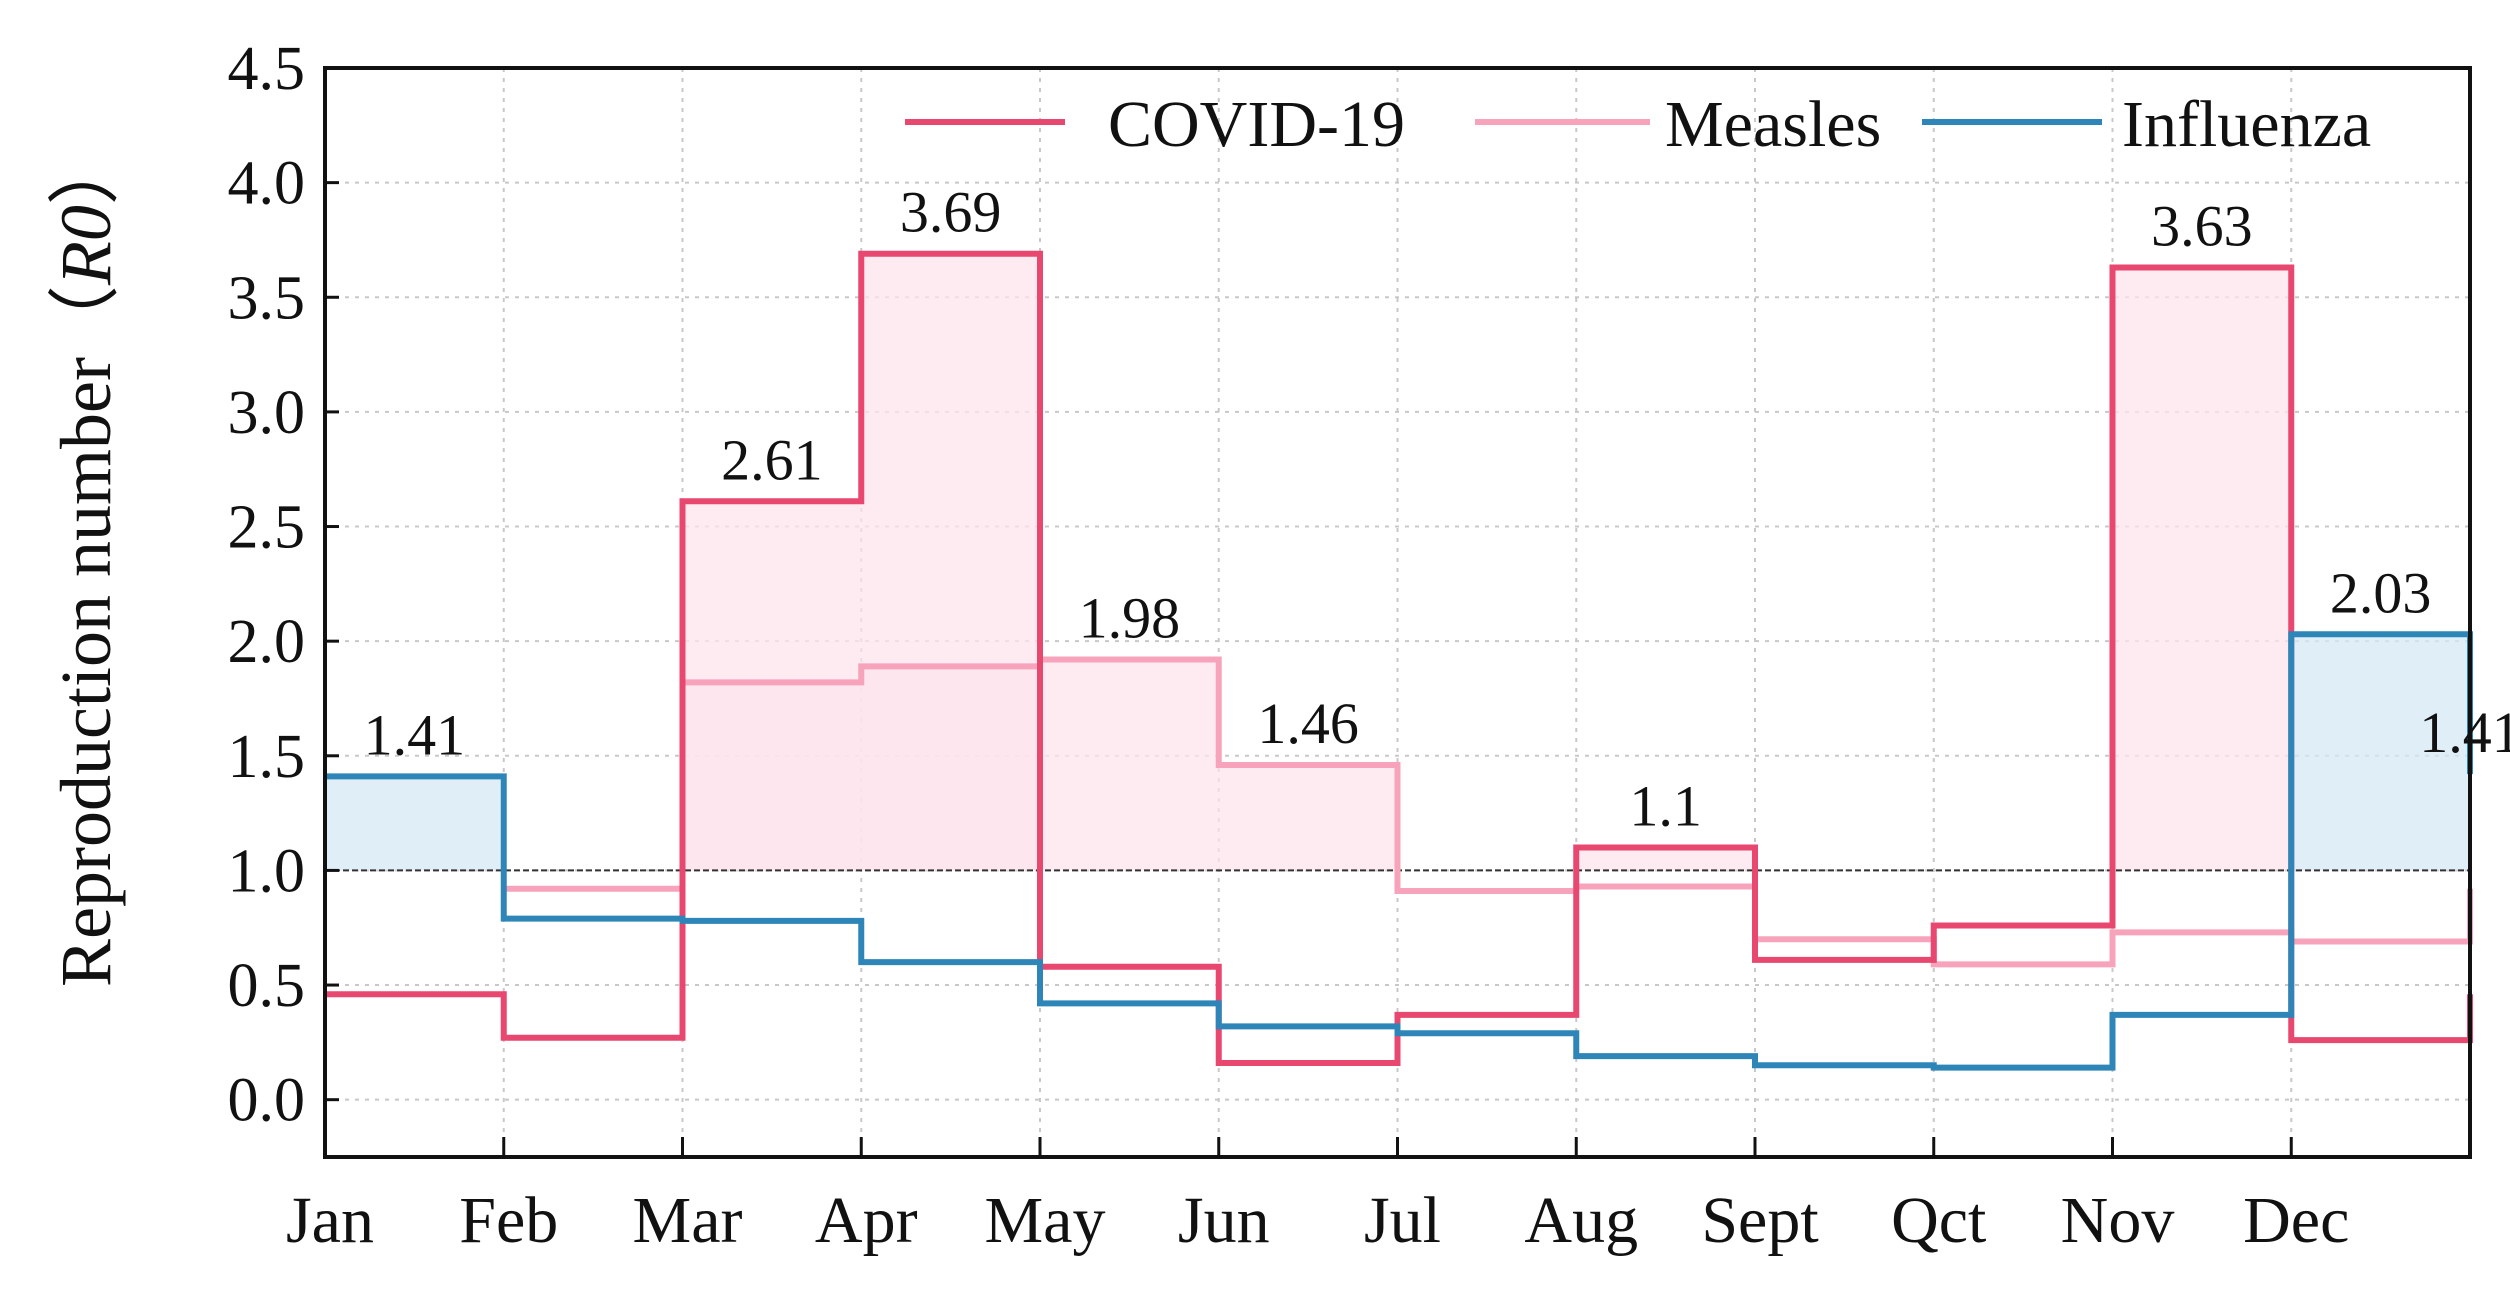  What do you see at coordinates (267, 757) in the screenshot?
I see `y-tick-label: 1.5` at bounding box center [267, 757].